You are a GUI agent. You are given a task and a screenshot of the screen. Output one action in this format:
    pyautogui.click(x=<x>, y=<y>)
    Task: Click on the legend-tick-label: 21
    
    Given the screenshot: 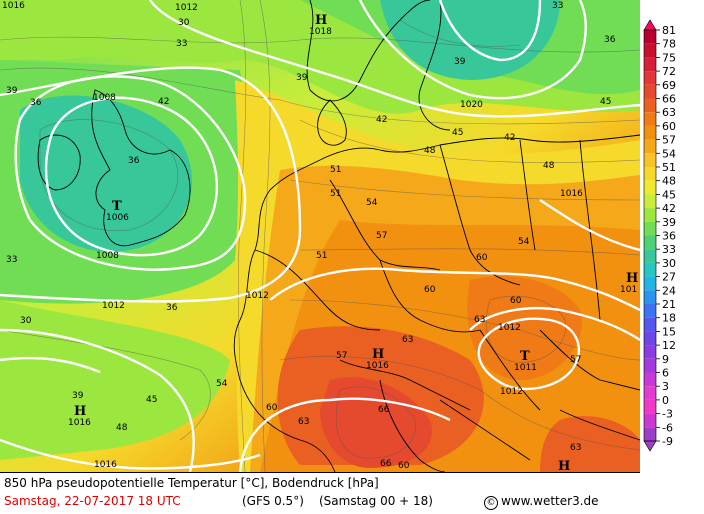 What is the action you would take?
    pyautogui.click(x=669, y=304)
    